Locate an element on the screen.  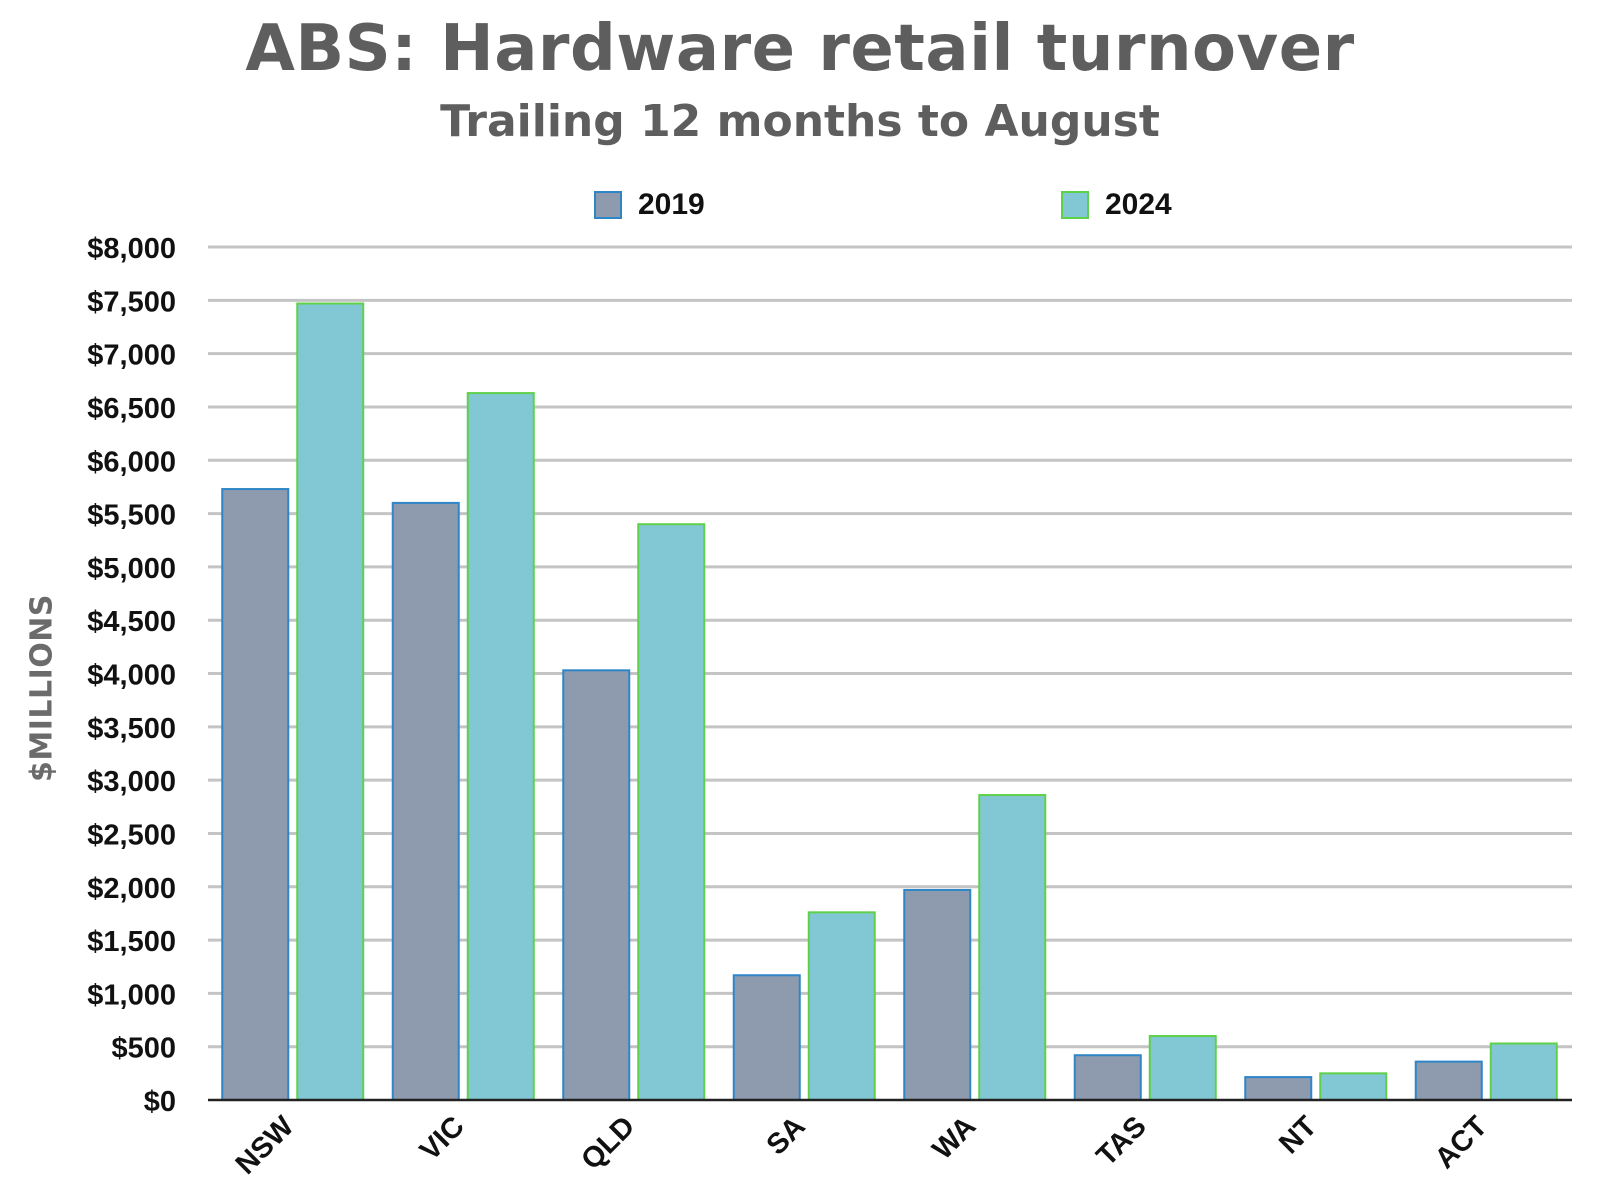
legend-item-2024: 2024 is located at coordinates (1116, 205).